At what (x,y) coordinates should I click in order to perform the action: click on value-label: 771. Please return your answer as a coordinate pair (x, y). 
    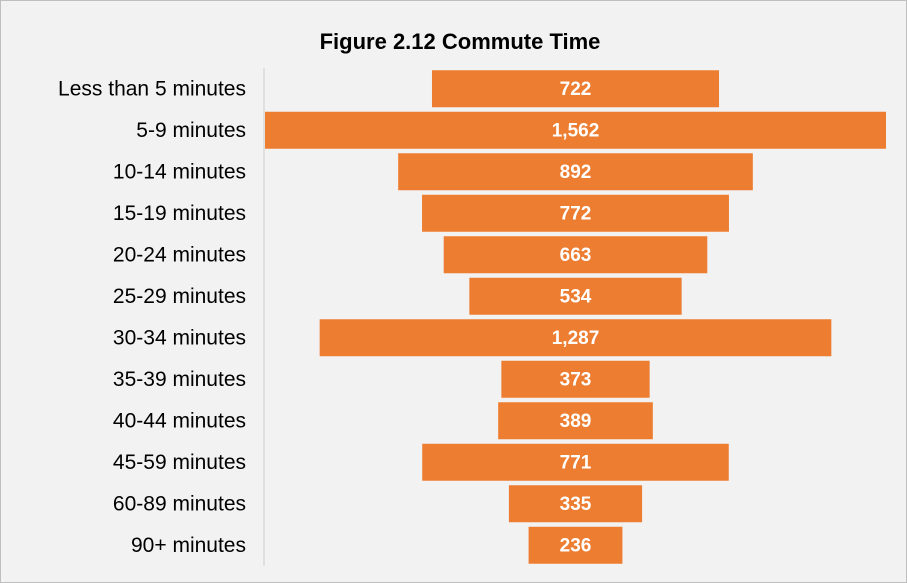
    Looking at the image, I should click on (576, 462).